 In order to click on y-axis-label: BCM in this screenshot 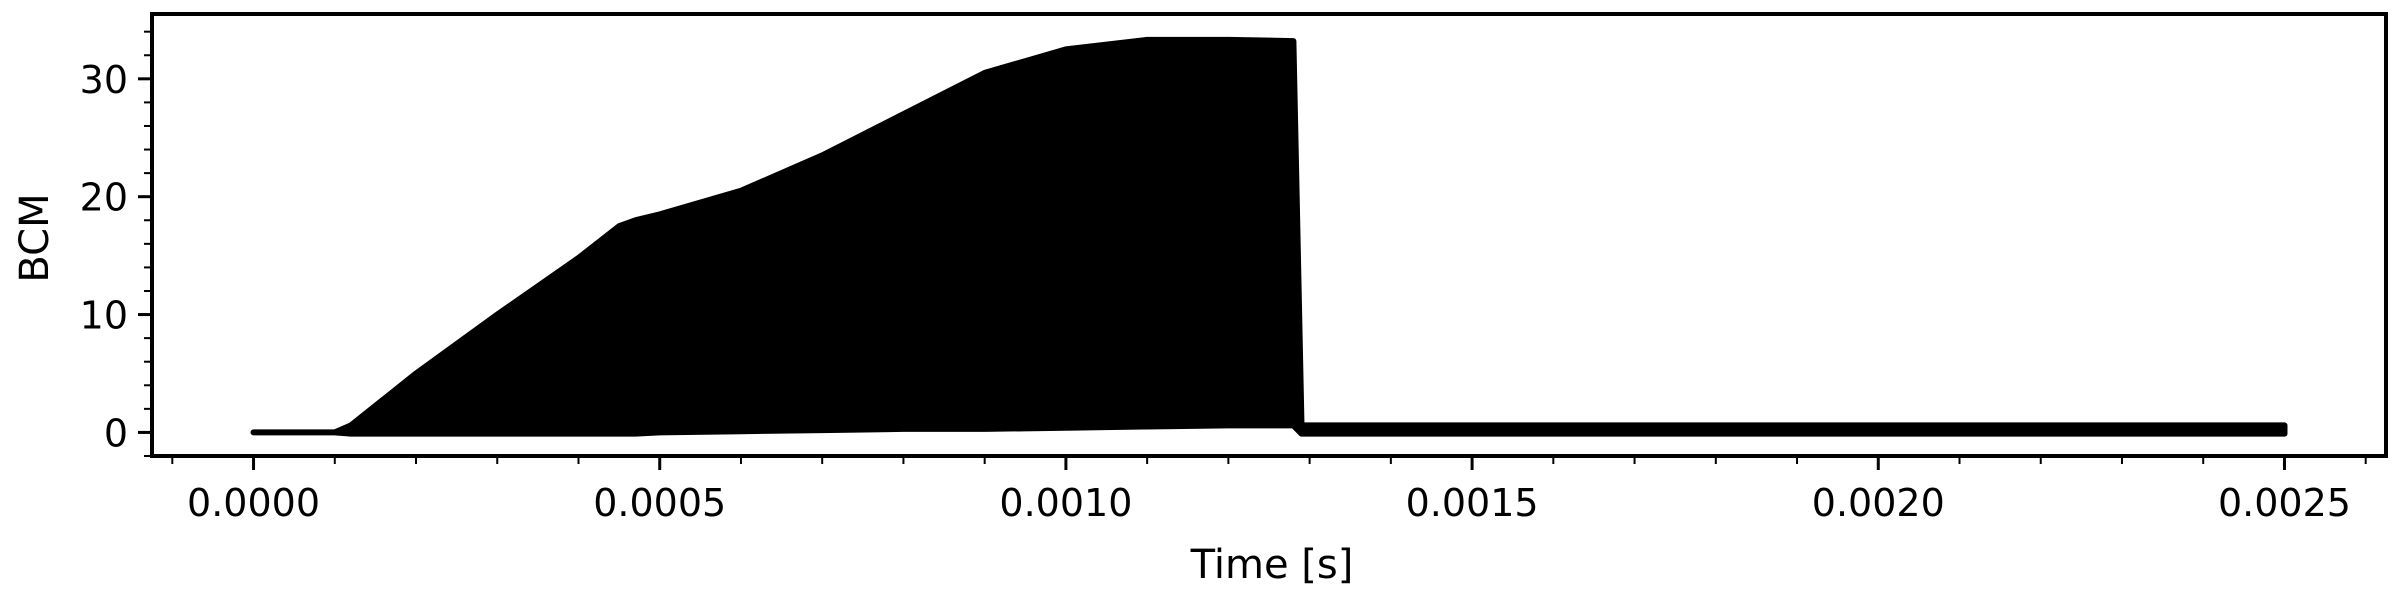, I will do `click(35, 237)`.